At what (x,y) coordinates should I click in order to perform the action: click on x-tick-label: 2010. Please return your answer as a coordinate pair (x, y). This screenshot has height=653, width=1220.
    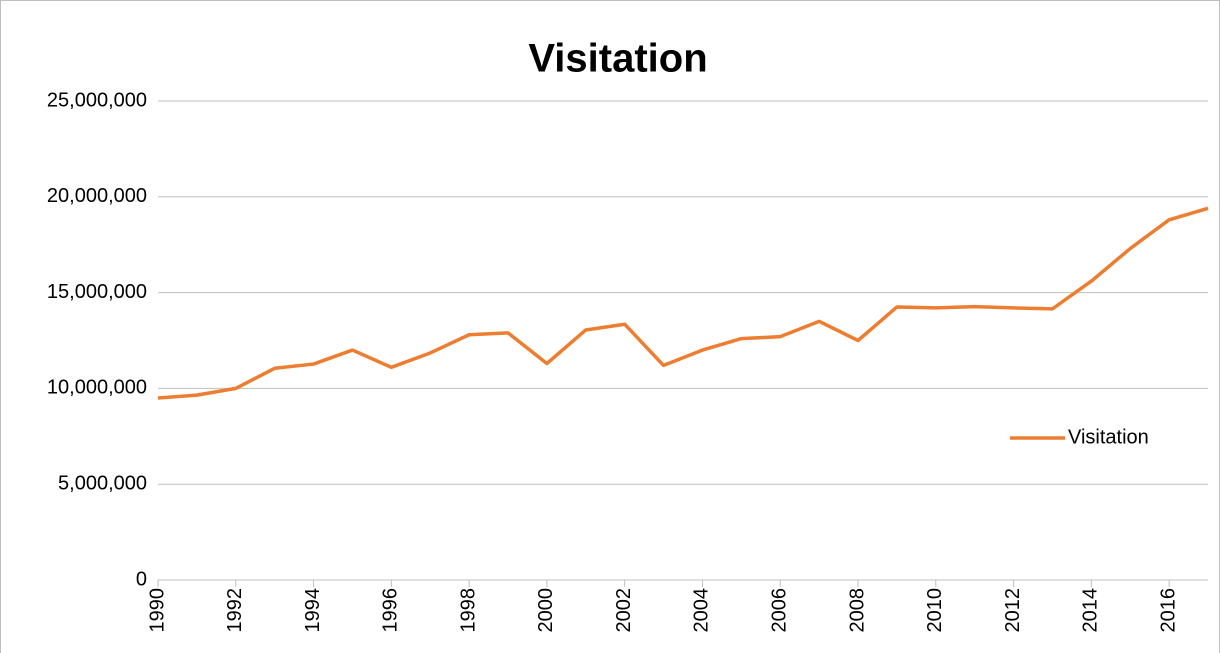
    Looking at the image, I should click on (935, 610).